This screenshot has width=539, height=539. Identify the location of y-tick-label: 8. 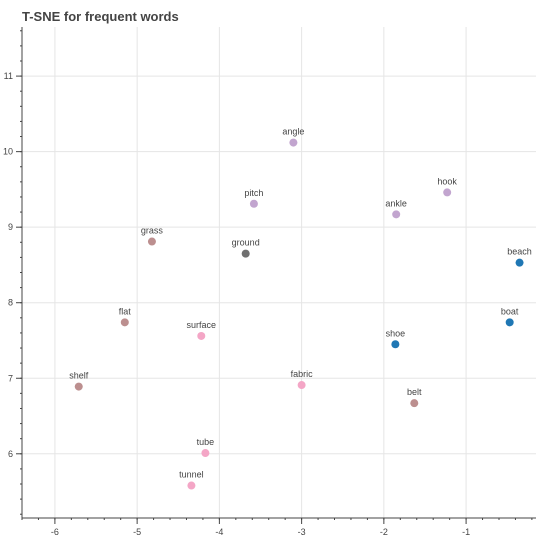
(10, 303).